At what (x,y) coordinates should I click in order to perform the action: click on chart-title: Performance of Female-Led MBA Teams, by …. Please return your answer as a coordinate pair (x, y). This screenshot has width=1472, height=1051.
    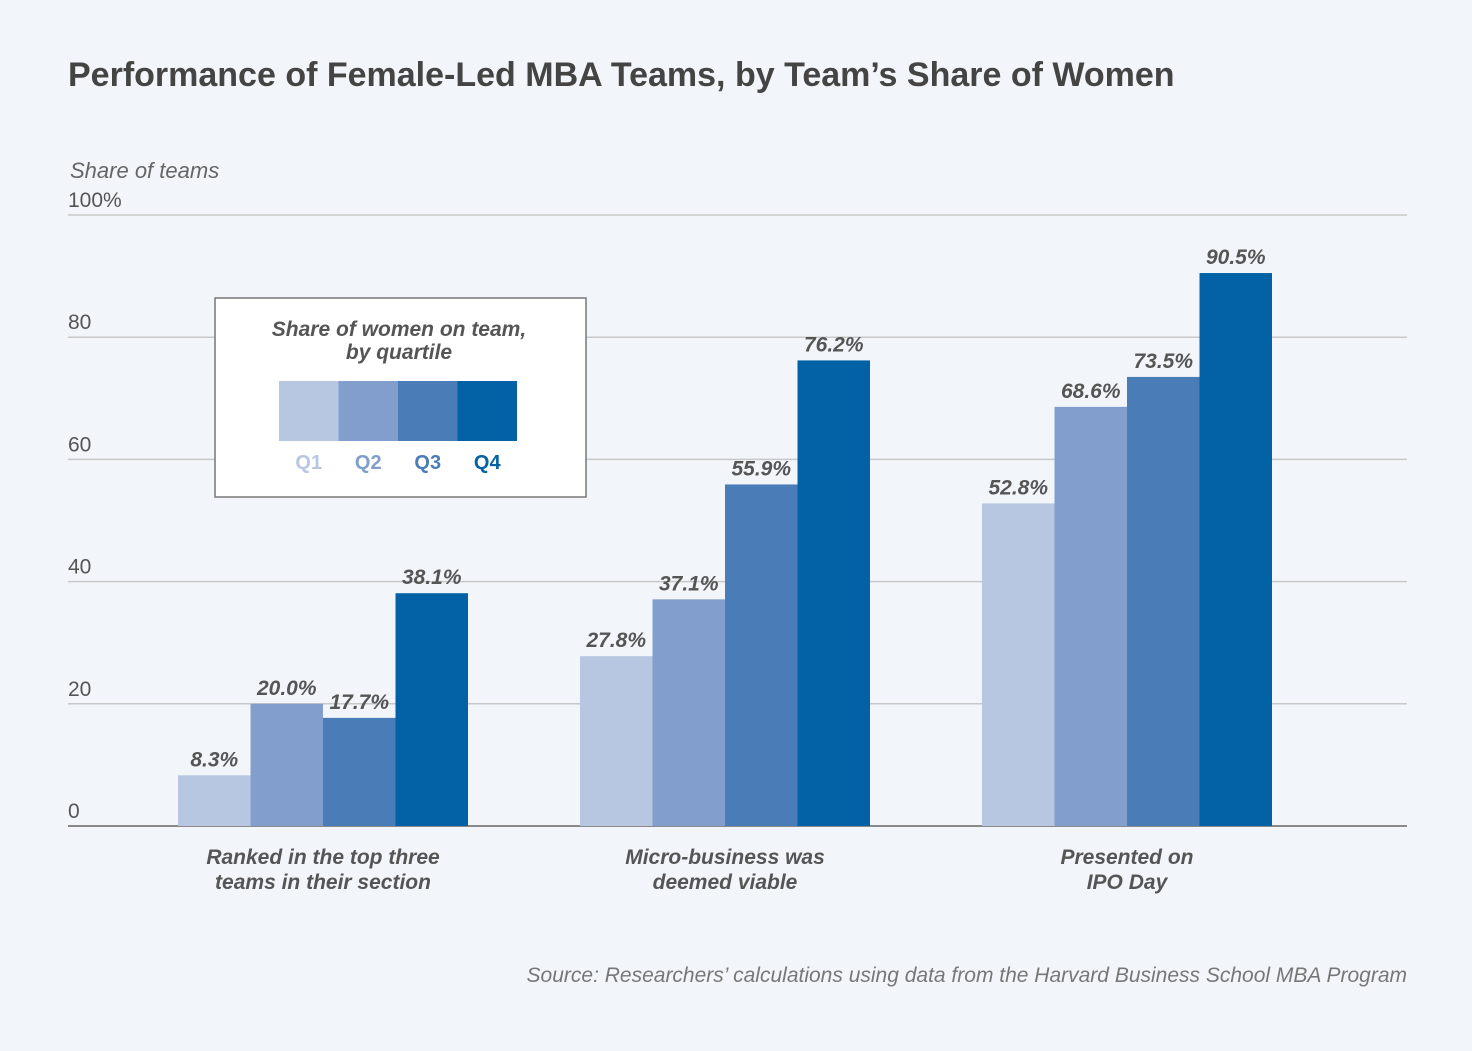
    Looking at the image, I should click on (621, 75).